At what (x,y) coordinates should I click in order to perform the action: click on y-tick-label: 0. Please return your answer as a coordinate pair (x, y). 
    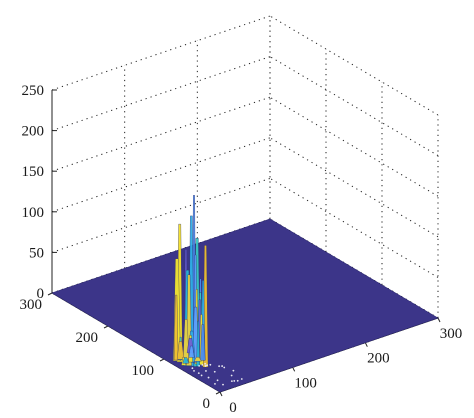
    Looking at the image, I should click on (207, 404).